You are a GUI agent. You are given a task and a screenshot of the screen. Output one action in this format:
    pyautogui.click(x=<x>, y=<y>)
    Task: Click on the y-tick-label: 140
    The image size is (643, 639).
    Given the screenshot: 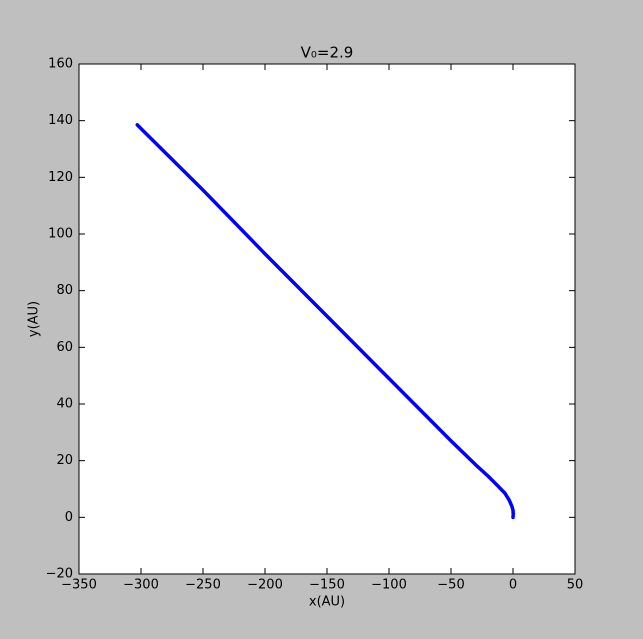 What is the action you would take?
    pyautogui.click(x=60, y=120)
    